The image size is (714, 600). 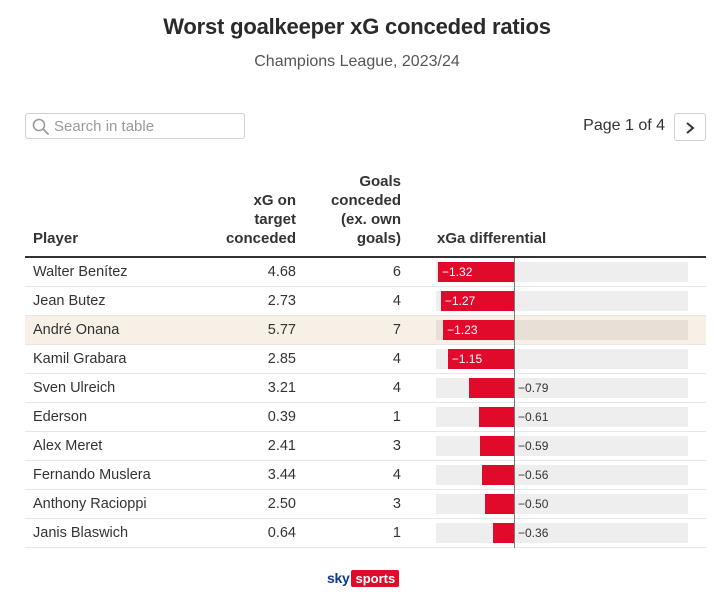 What do you see at coordinates (365, 504) in the screenshot?
I see `table-row: Anthony Racioppi 2.50 3 −0.50` at bounding box center [365, 504].